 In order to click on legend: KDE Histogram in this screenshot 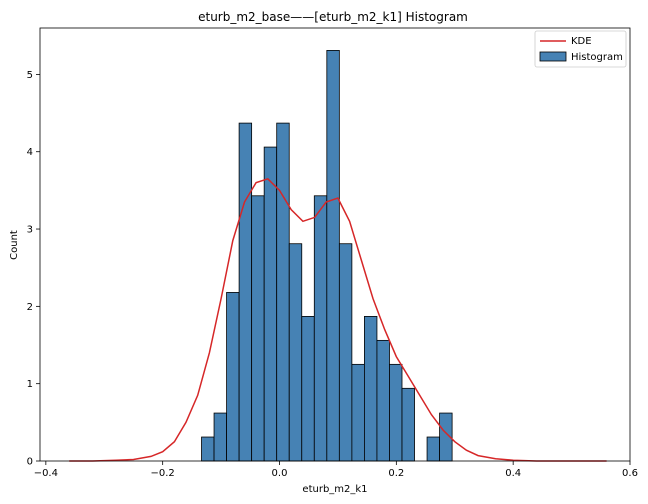, I will do `click(580, 49)`.